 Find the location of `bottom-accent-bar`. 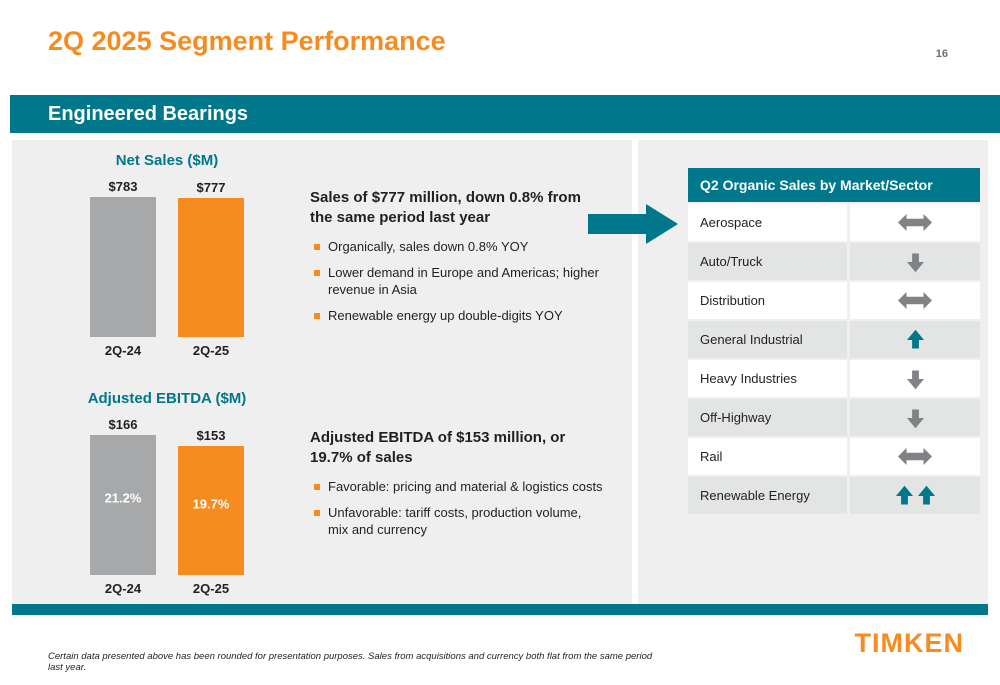

bottom-accent-bar is located at coordinates (500, 609).